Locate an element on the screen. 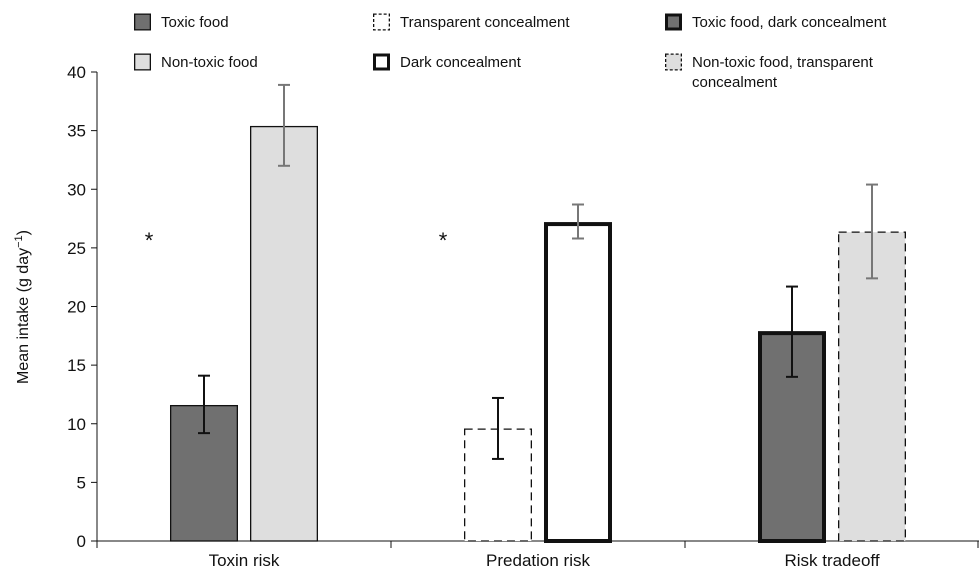 Image resolution: width=979 pixels, height=569 pixels. y-tick-label: 15 is located at coordinates (76, 365).